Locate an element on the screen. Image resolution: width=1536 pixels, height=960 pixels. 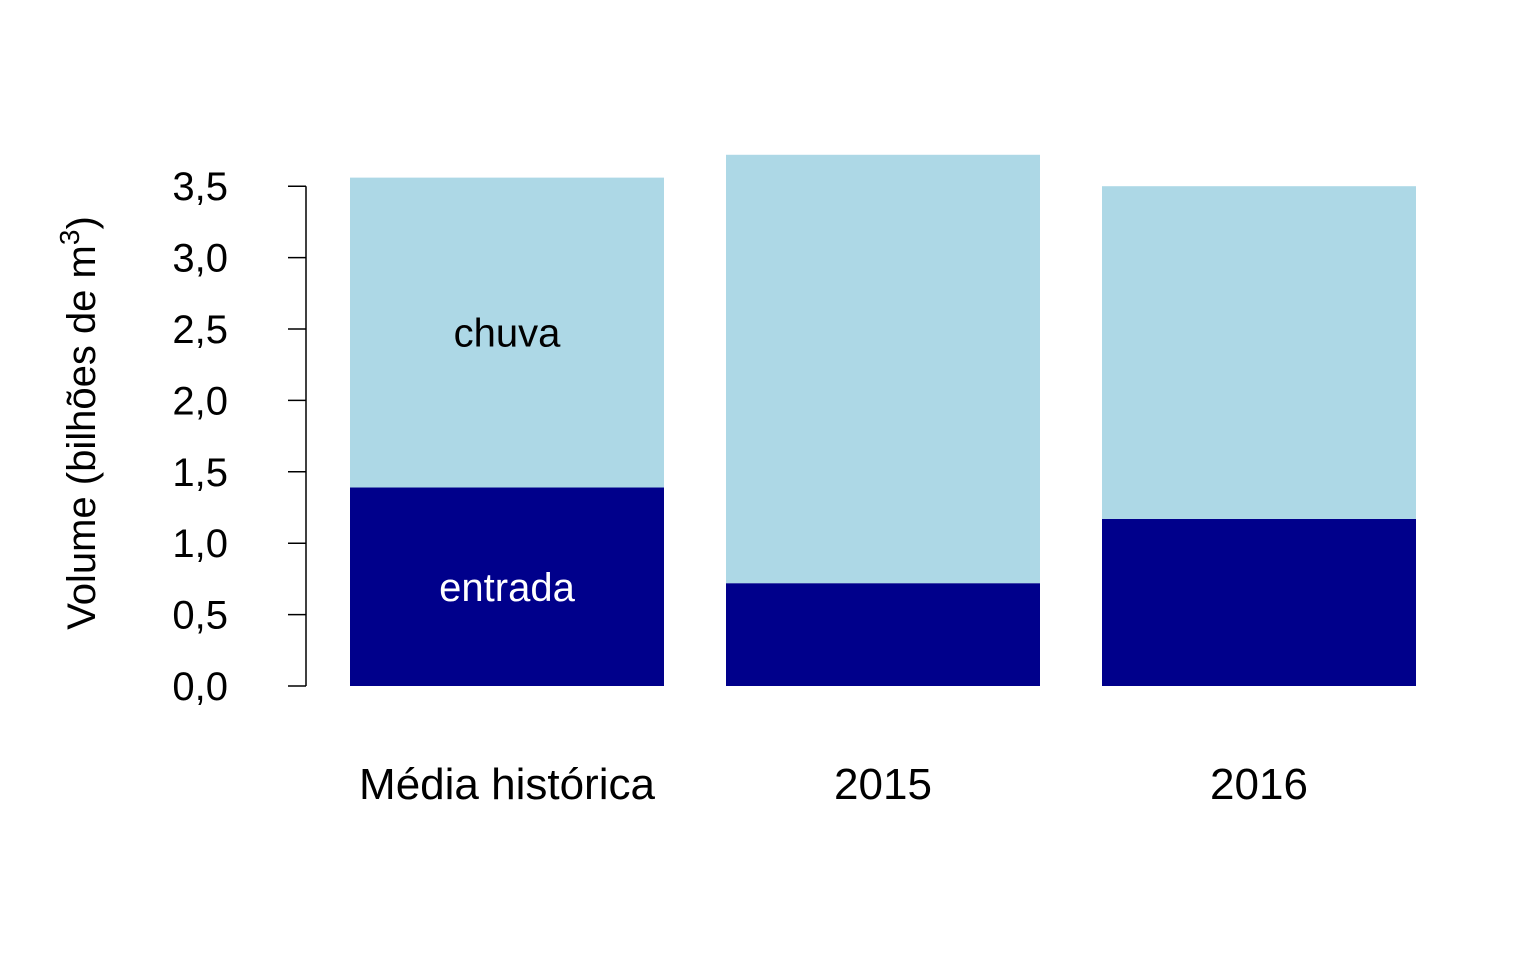
segment-labels: entrada chuva is located at coordinates (507, 461).